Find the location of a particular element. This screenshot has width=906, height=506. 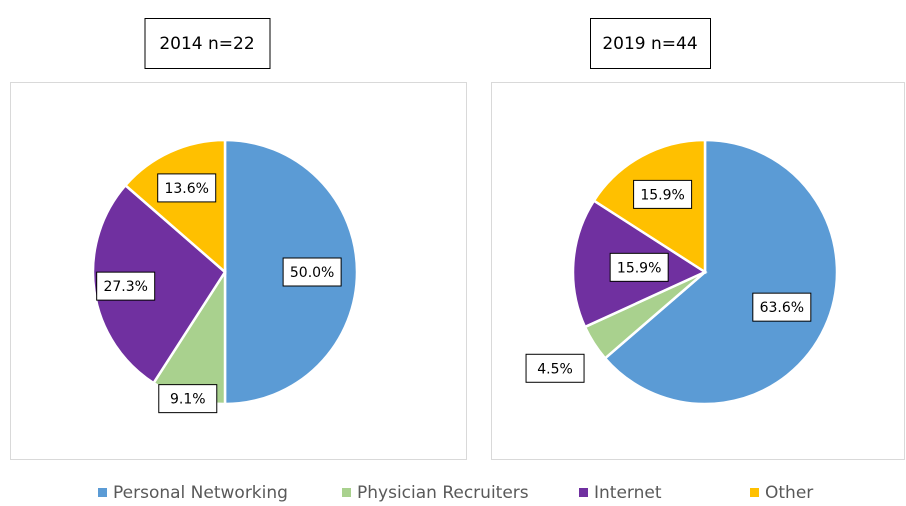

legend-label: Physician Recruiters is located at coordinates (443, 493).